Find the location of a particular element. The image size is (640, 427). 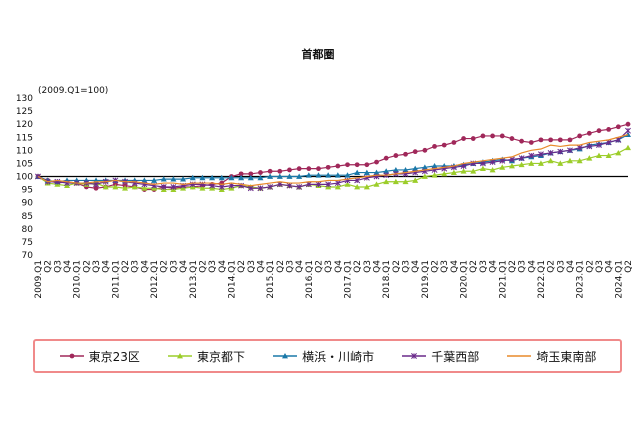

x-tick-label: 2011.Q1 is located at coordinates (116, 279).